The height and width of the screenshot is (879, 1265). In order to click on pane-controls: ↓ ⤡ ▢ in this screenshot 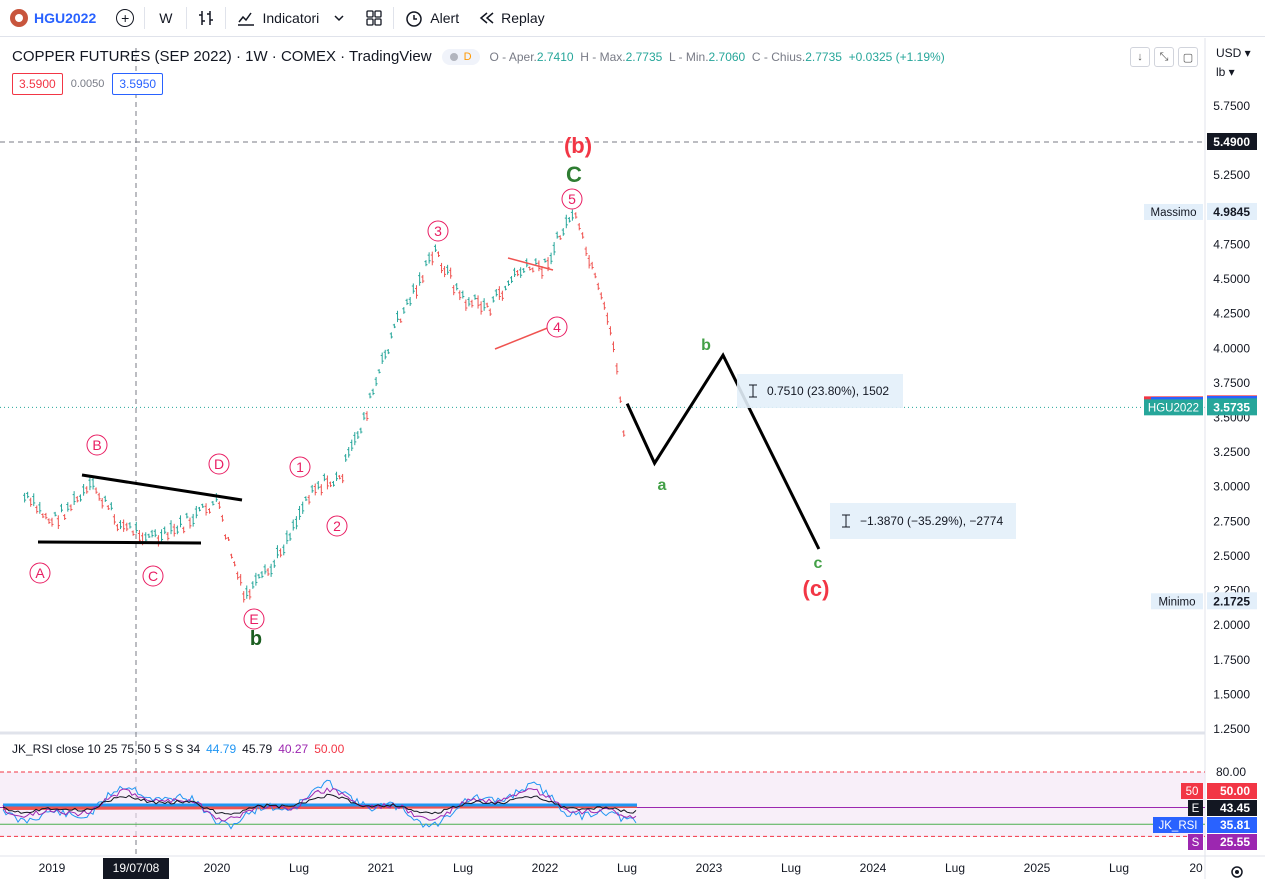, I will do `click(1164, 57)`.